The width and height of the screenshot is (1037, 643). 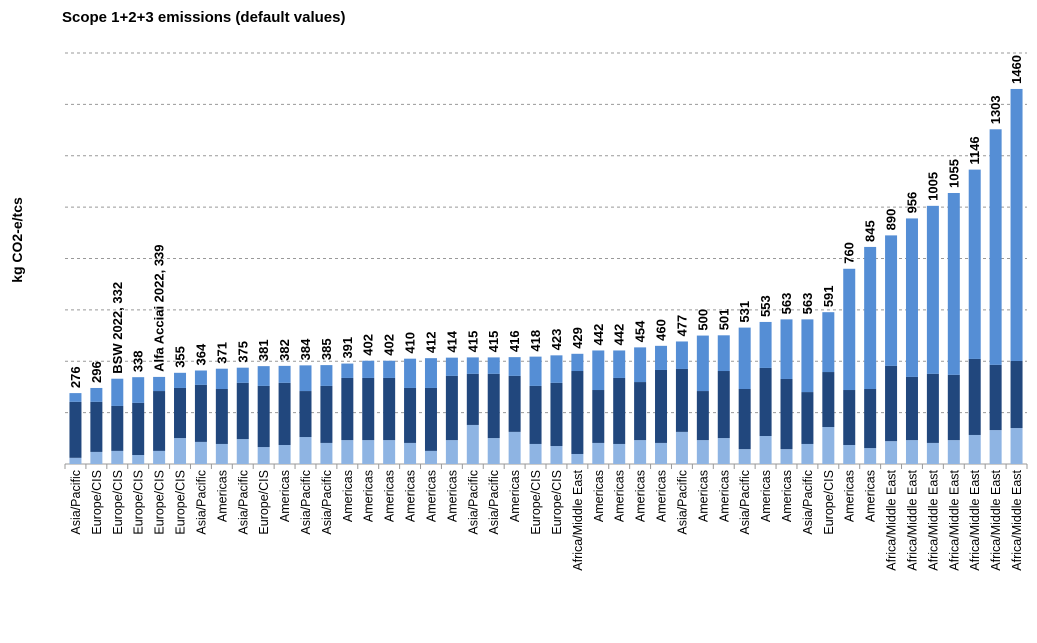 I want to click on value-label: 412, so click(x=430, y=342).